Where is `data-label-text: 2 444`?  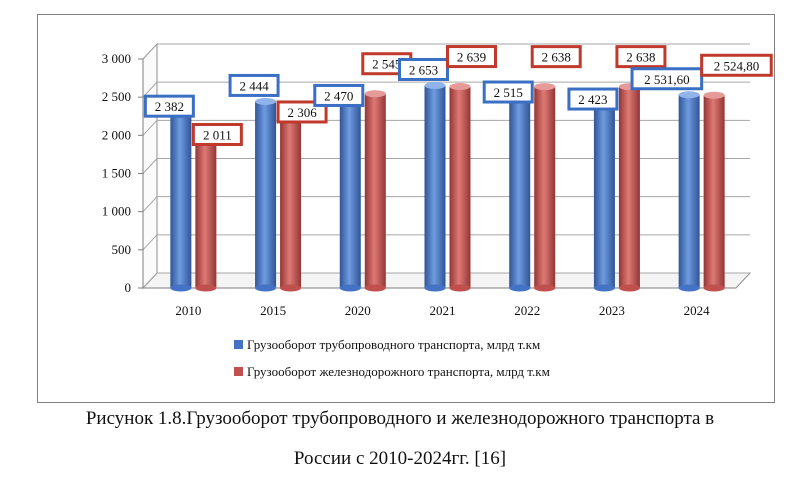
data-label-text: 2 444 is located at coordinates (254, 85).